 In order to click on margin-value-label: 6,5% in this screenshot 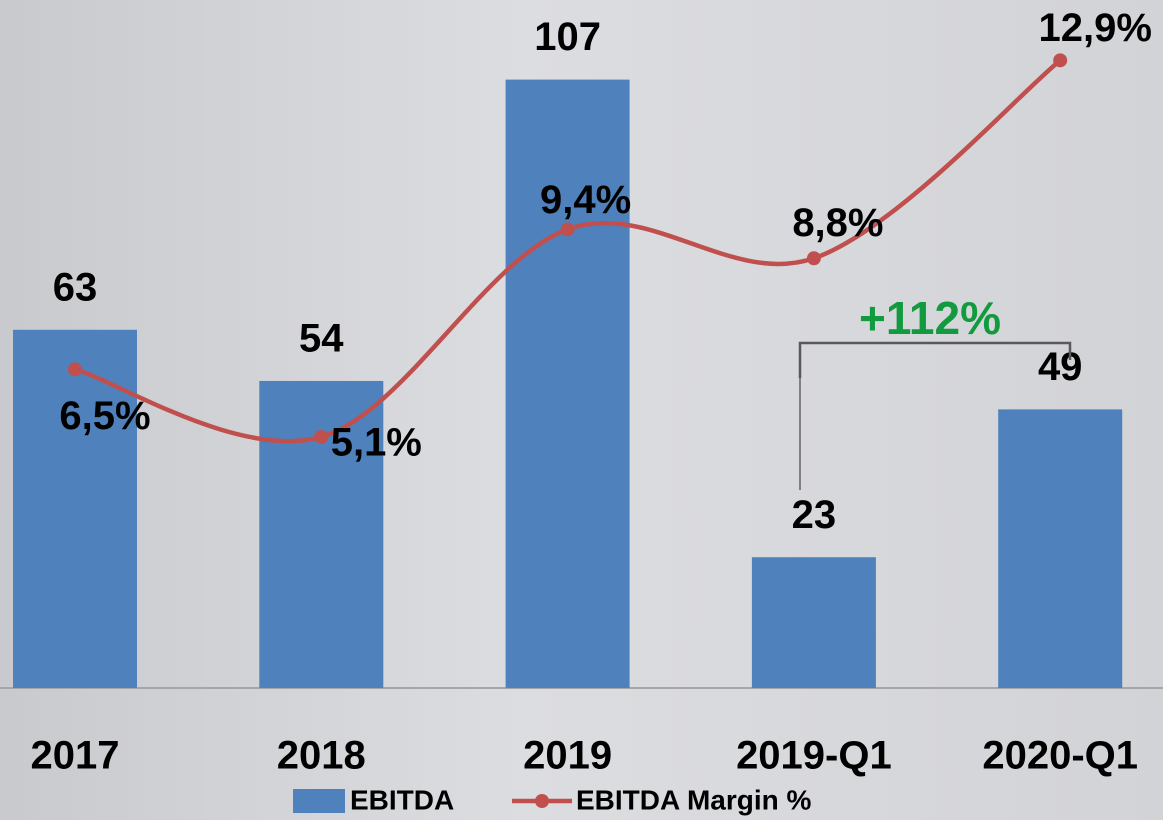, I will do `click(104, 416)`.